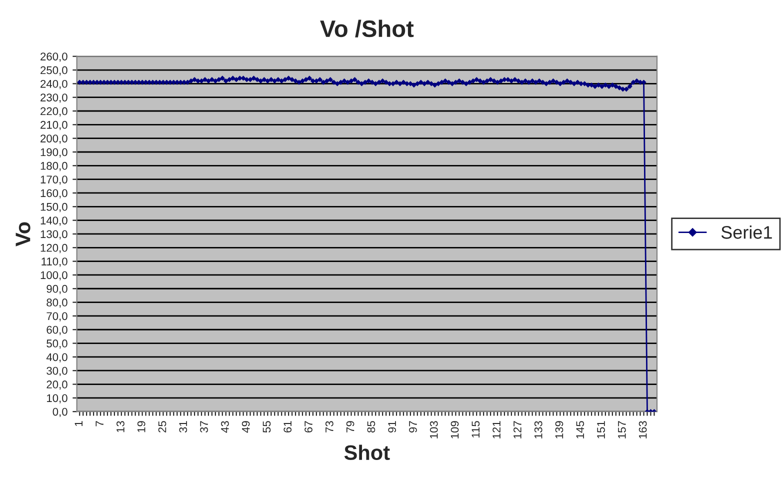 This screenshot has width=784, height=490. I want to click on x-tick-label: 115, so click(476, 429).